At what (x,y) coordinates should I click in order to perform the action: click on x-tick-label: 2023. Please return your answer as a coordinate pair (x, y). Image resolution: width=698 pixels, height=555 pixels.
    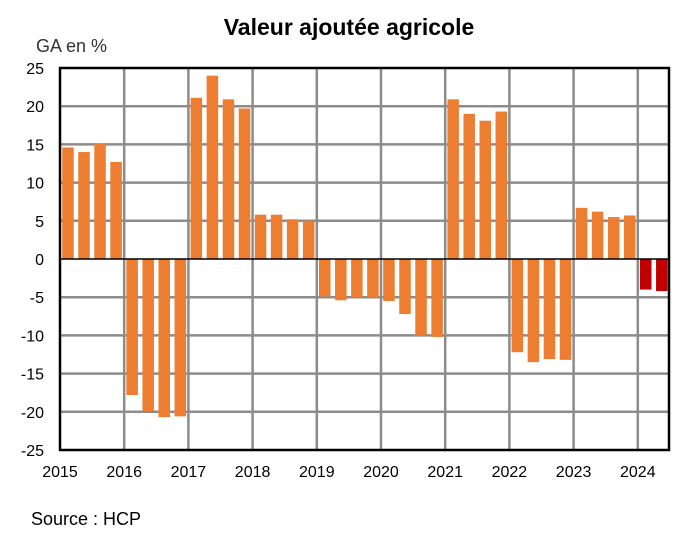
    Looking at the image, I should click on (574, 472).